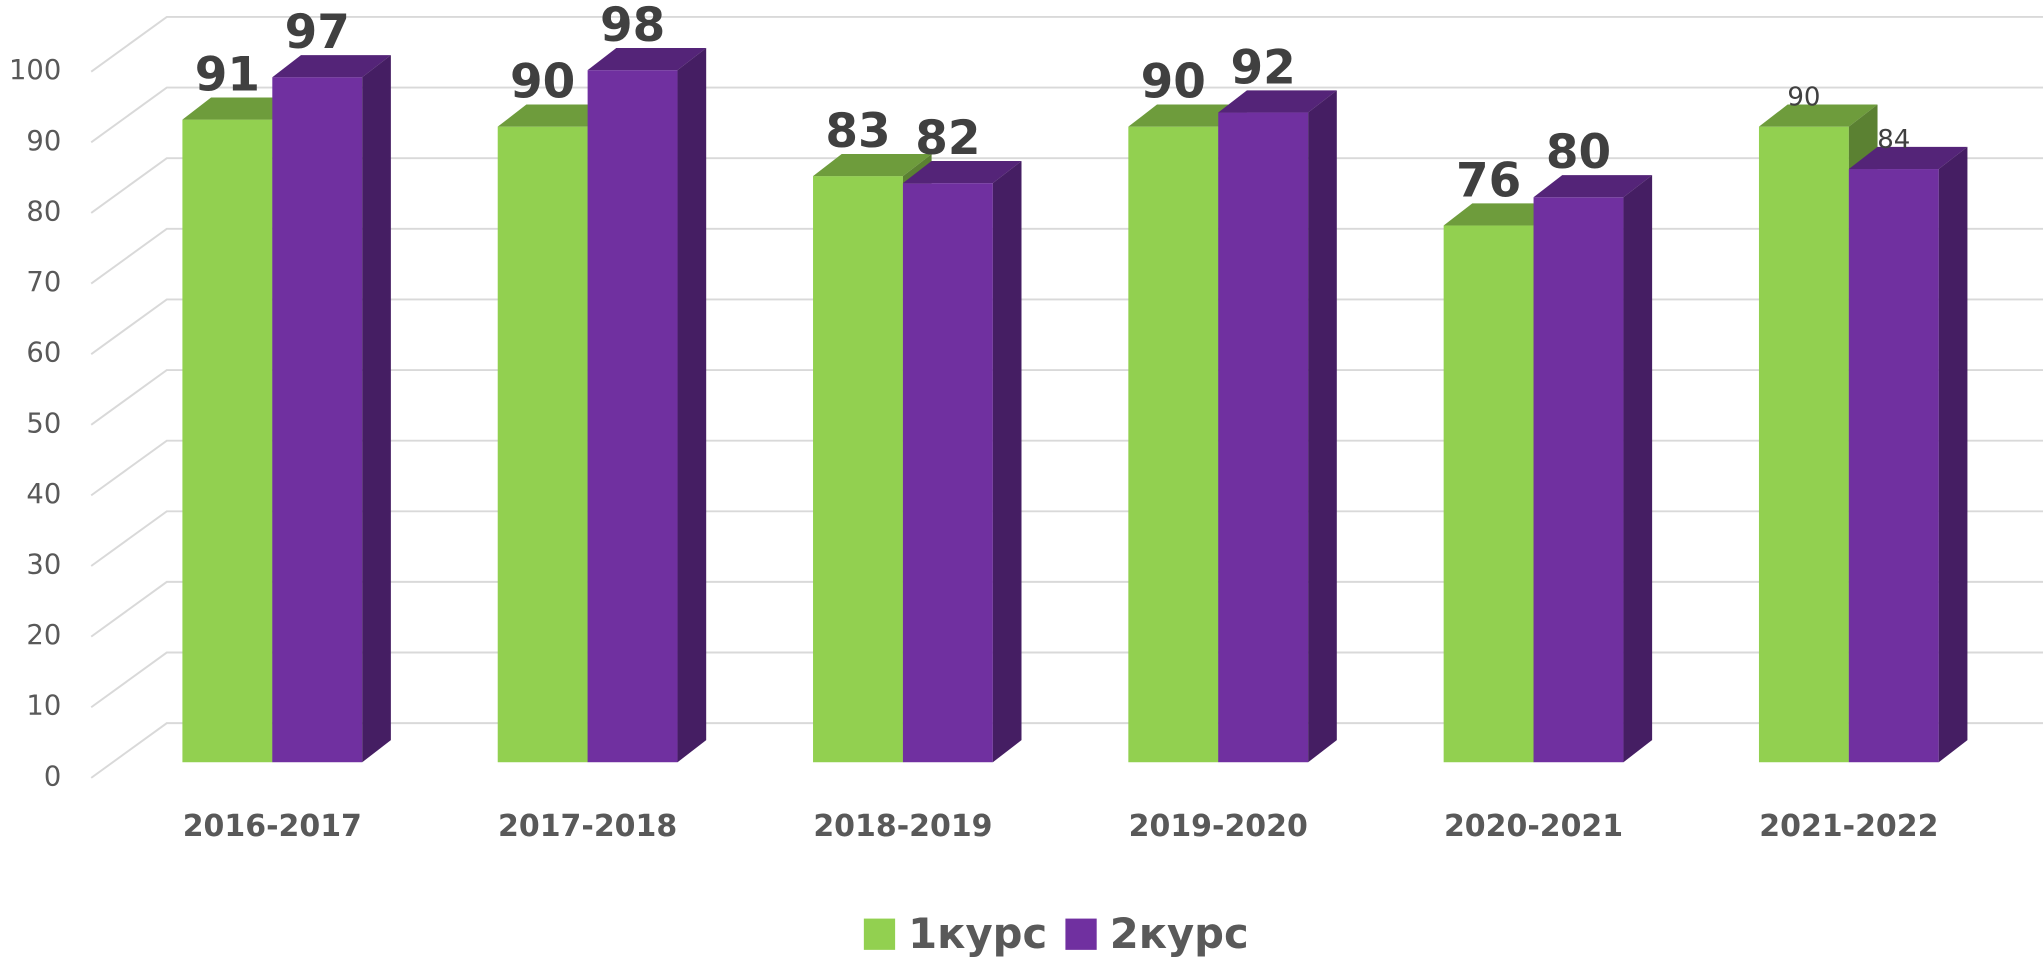 The image size is (2043, 959). What do you see at coordinates (43, 282) in the screenshot?
I see `y-tick-label: 70` at bounding box center [43, 282].